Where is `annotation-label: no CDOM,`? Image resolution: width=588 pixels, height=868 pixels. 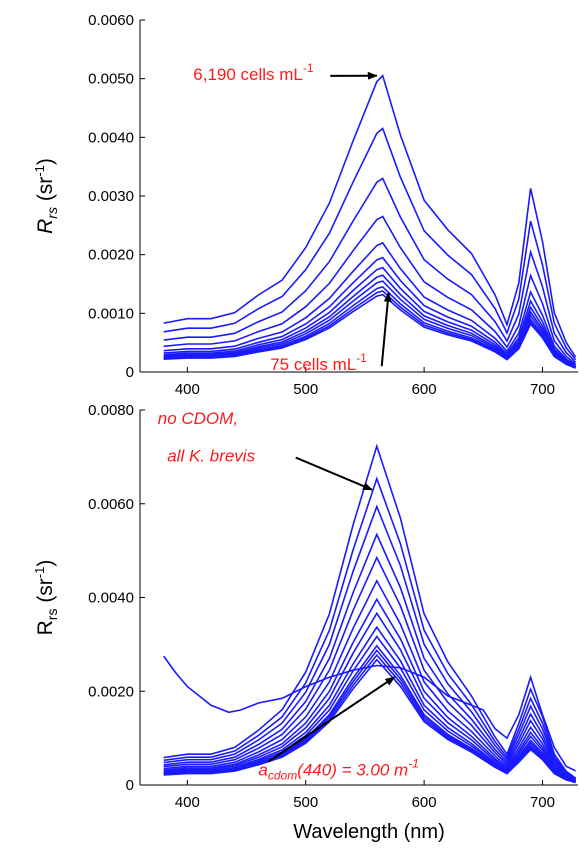 annotation-label: no CDOM, is located at coordinates (198, 418).